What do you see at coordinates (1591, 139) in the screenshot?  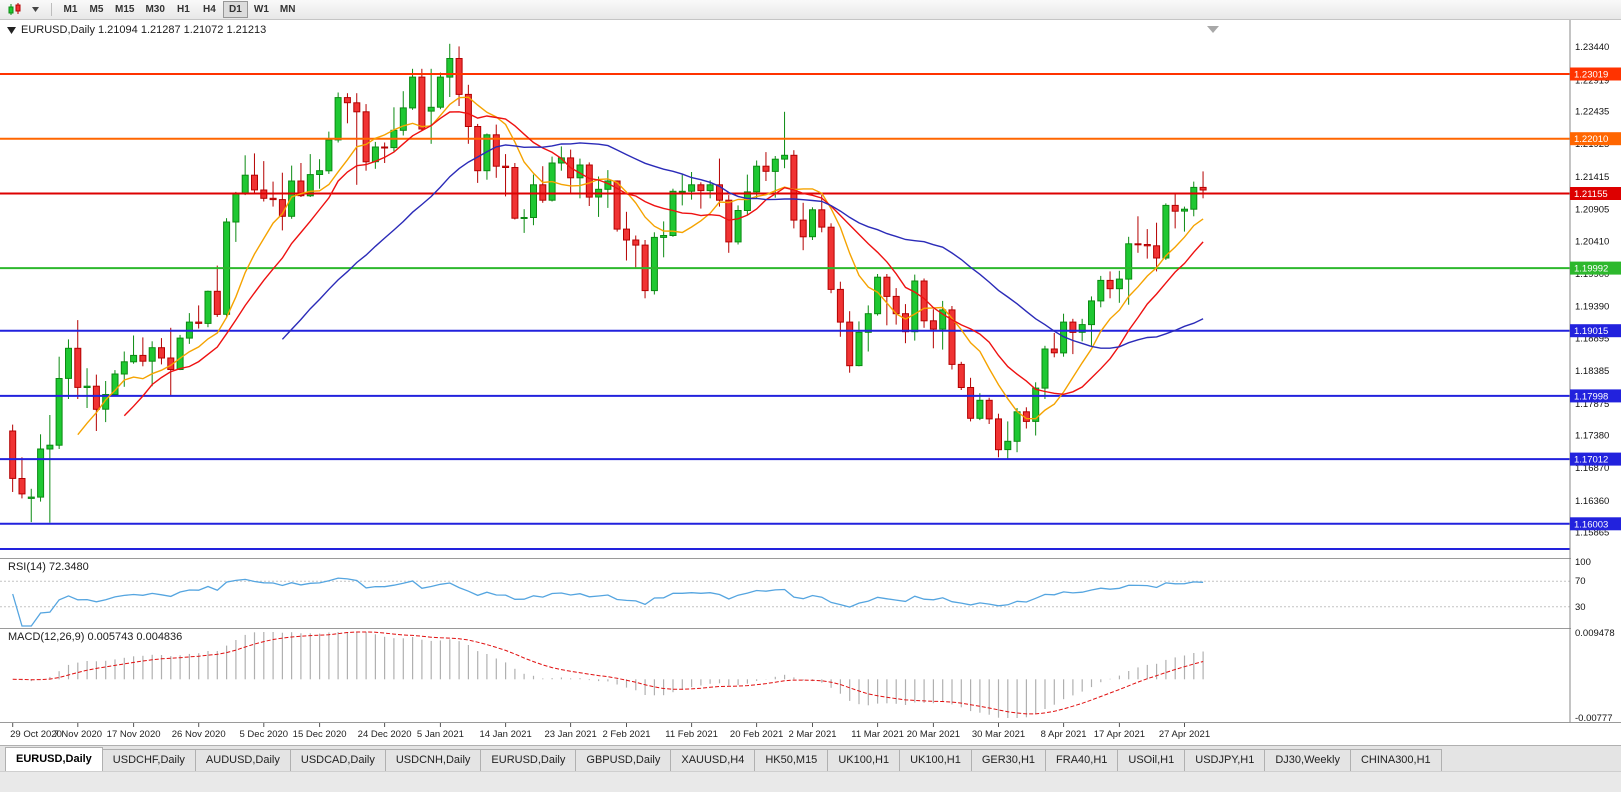 I see `svg-text: 1.22010` at bounding box center [1591, 139].